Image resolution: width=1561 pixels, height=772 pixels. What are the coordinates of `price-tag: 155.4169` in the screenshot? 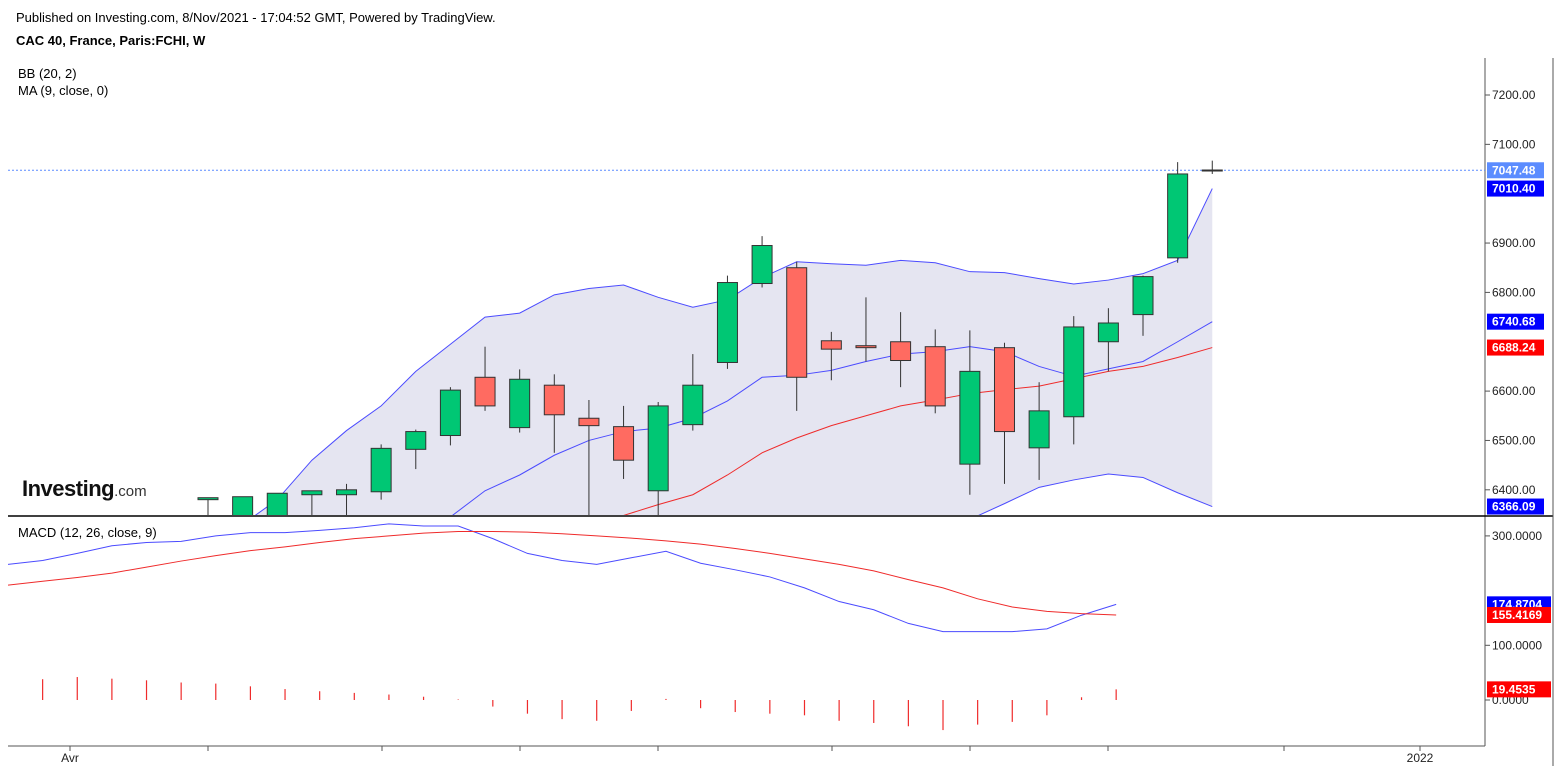 It's located at (1519, 614).